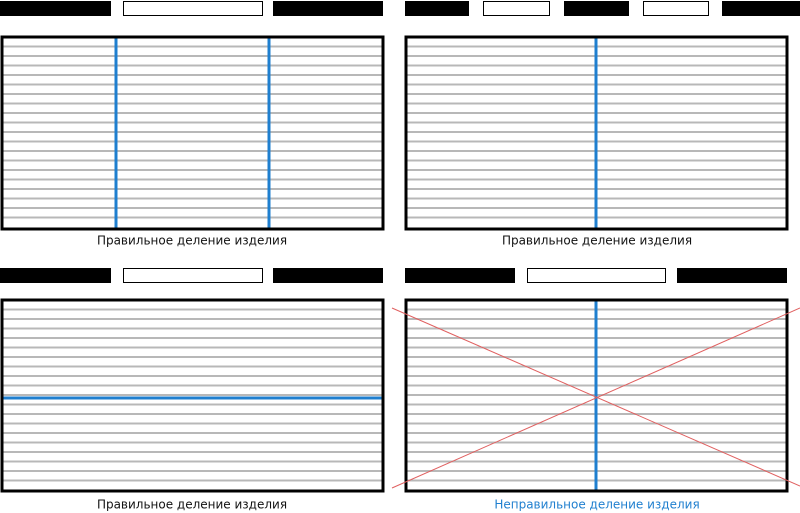 The image size is (800, 513). Describe the element at coordinates (596, 505) in the screenshot. I see `caption: Неправильное деление изделия` at that location.